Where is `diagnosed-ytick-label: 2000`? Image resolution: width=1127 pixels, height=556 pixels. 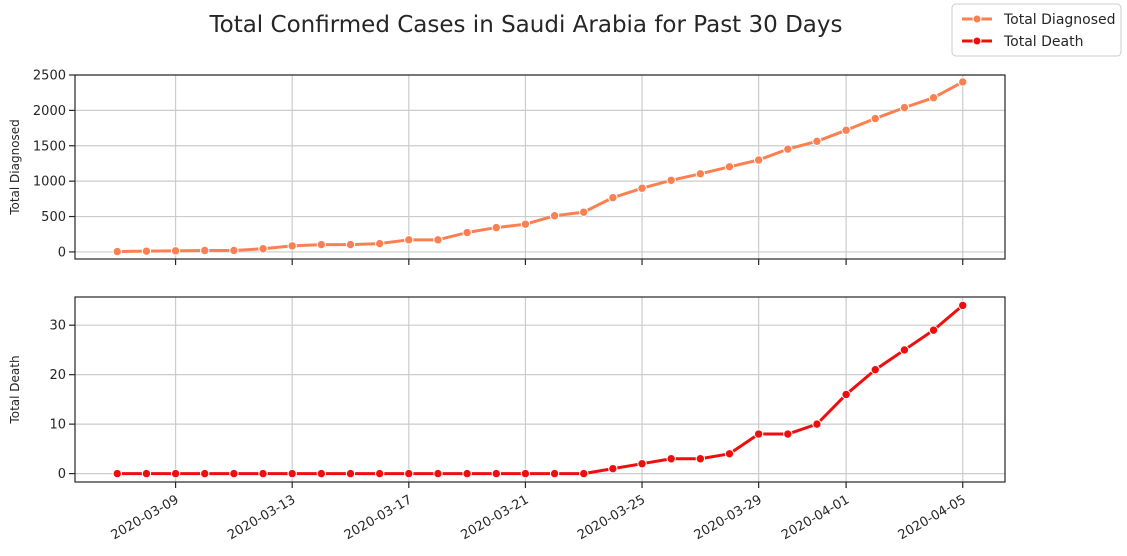 diagnosed-ytick-label: 2000 is located at coordinates (49, 111).